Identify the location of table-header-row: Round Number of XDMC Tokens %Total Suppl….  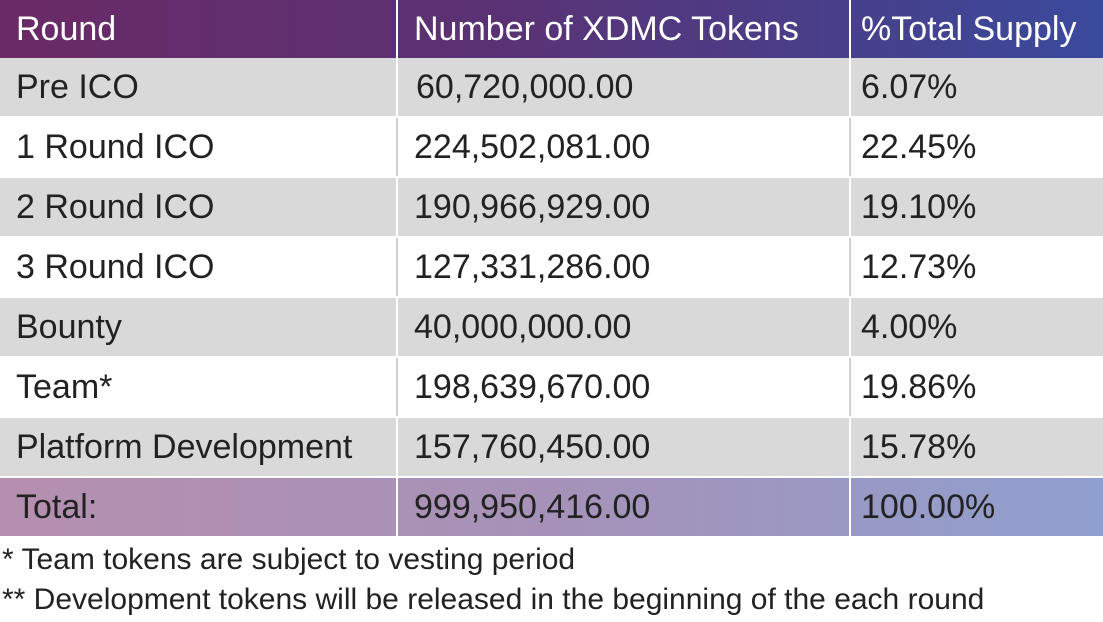
(551, 29).